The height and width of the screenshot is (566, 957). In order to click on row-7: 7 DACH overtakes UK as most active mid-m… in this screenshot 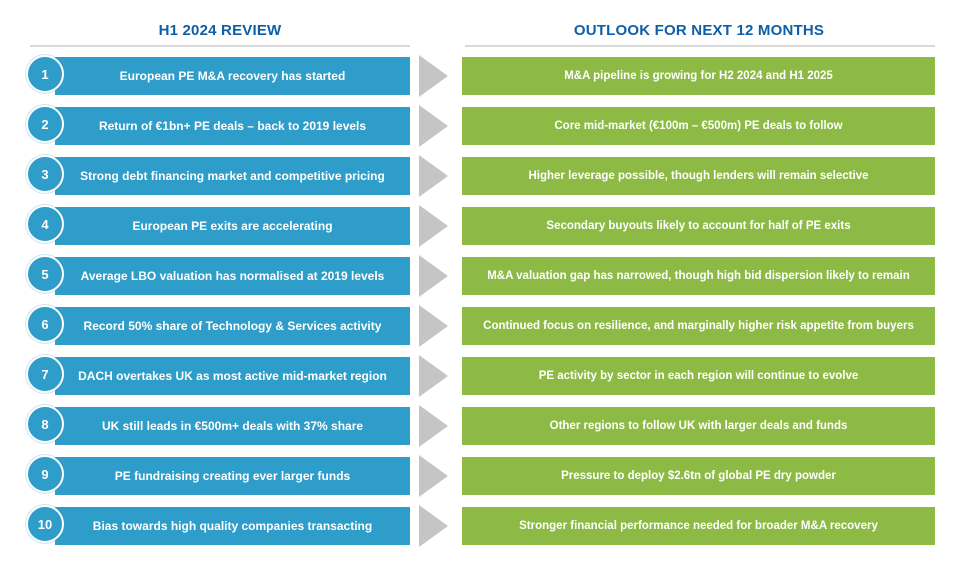, I will do `click(478, 376)`.